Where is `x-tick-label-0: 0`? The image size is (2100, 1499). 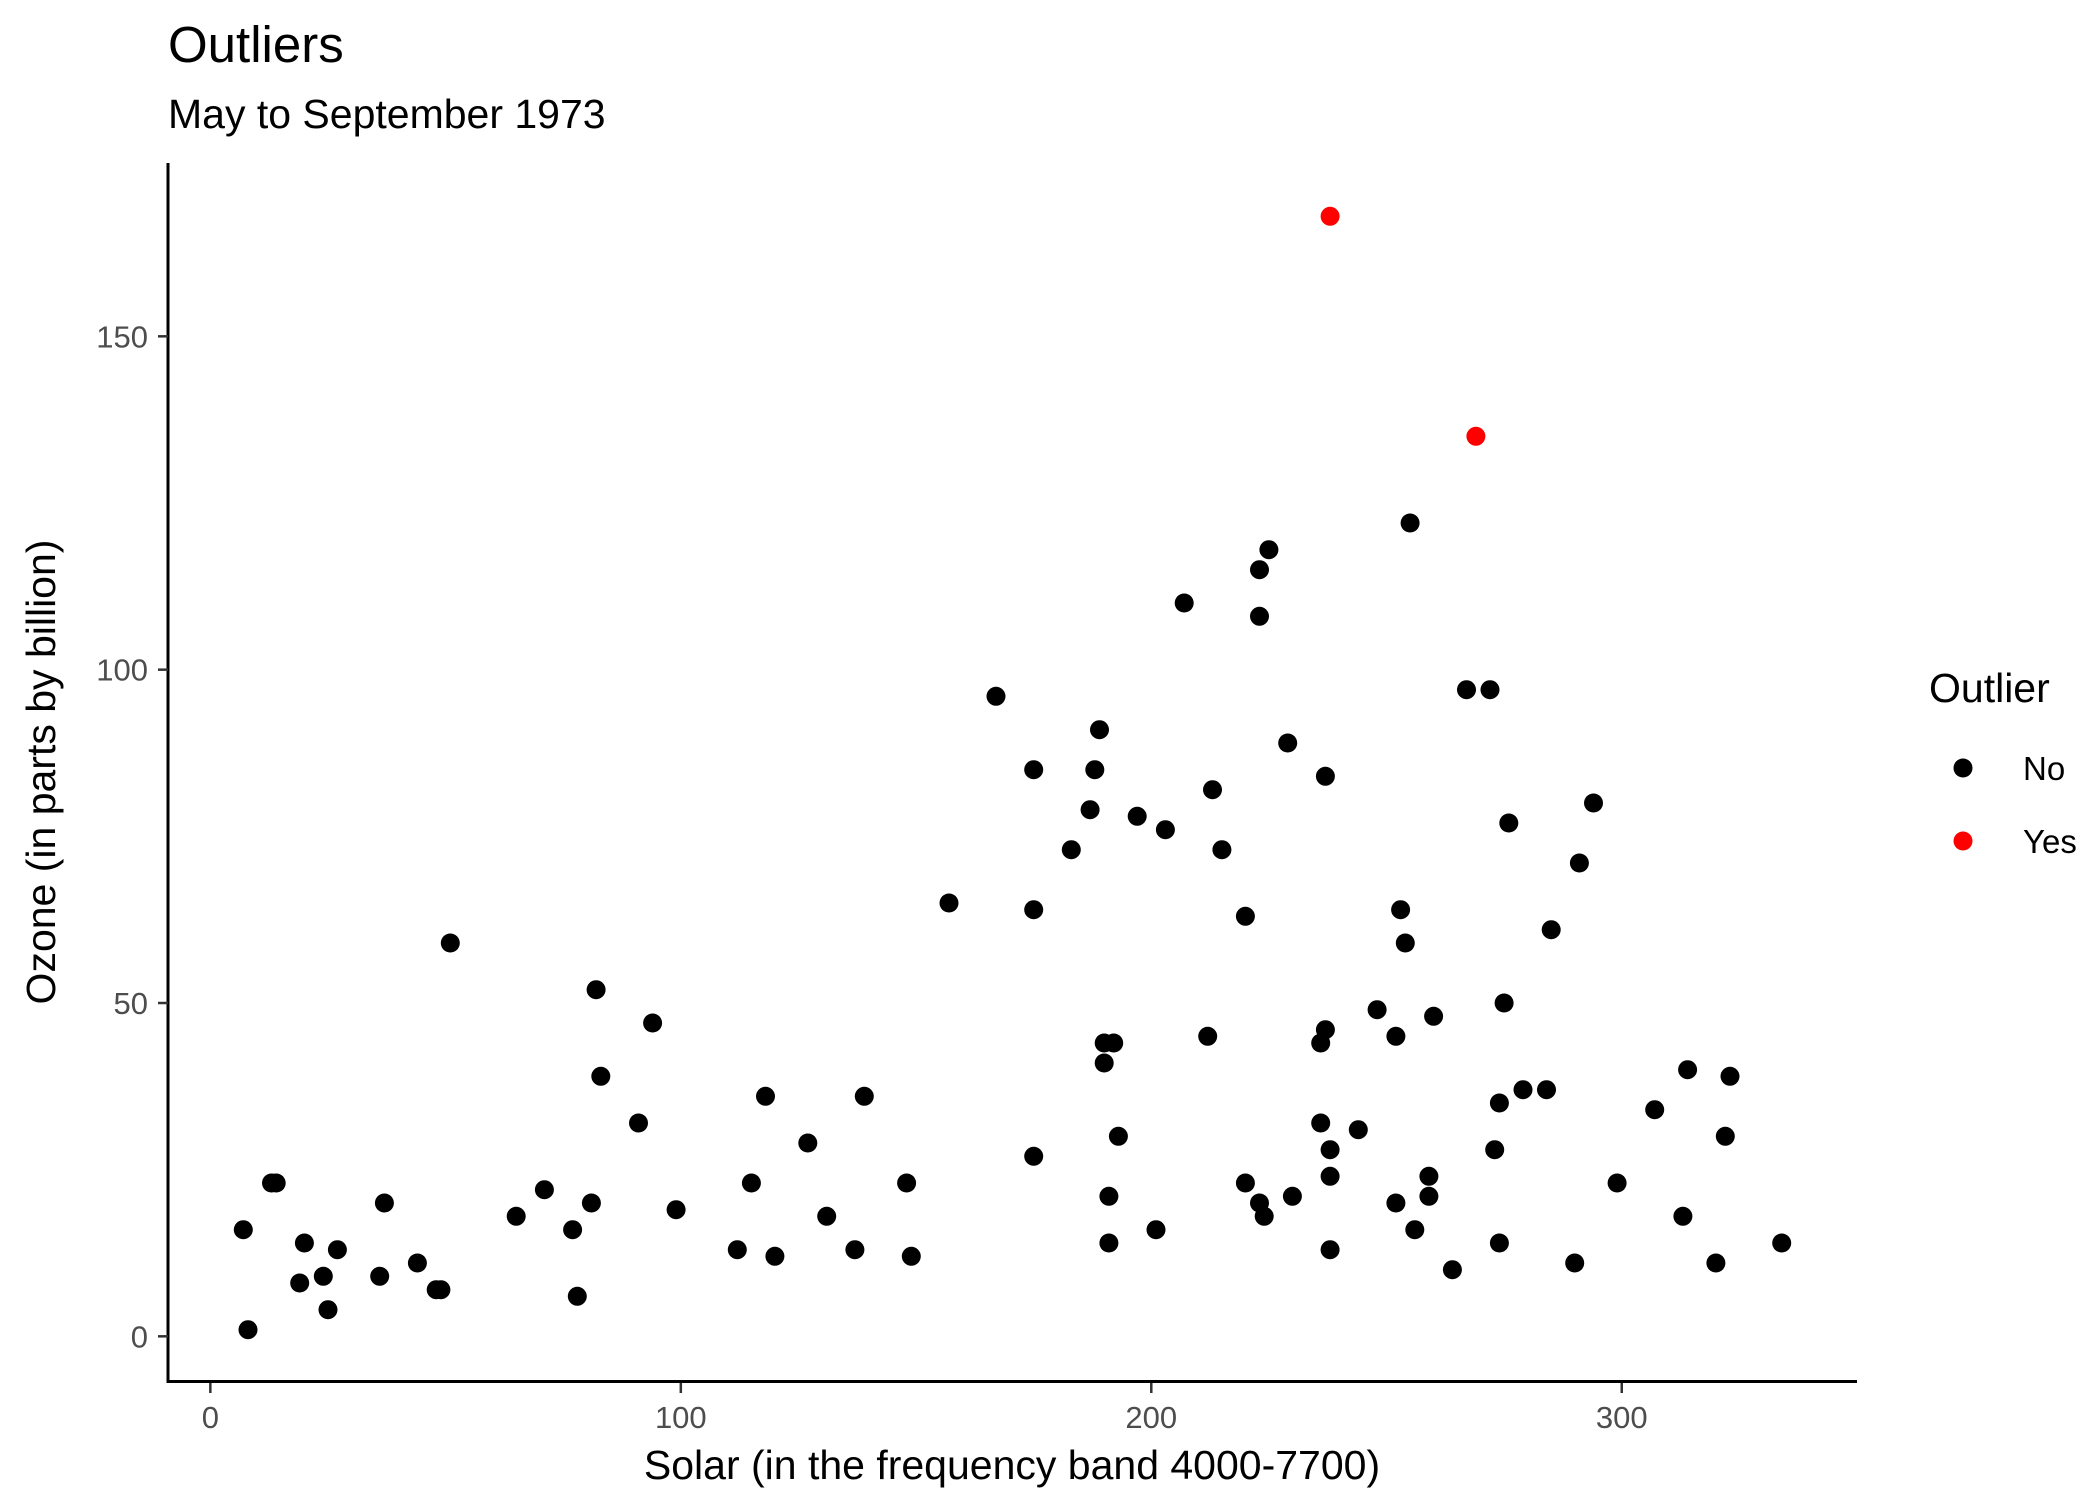
x-tick-label-0: 0 is located at coordinates (210, 1417).